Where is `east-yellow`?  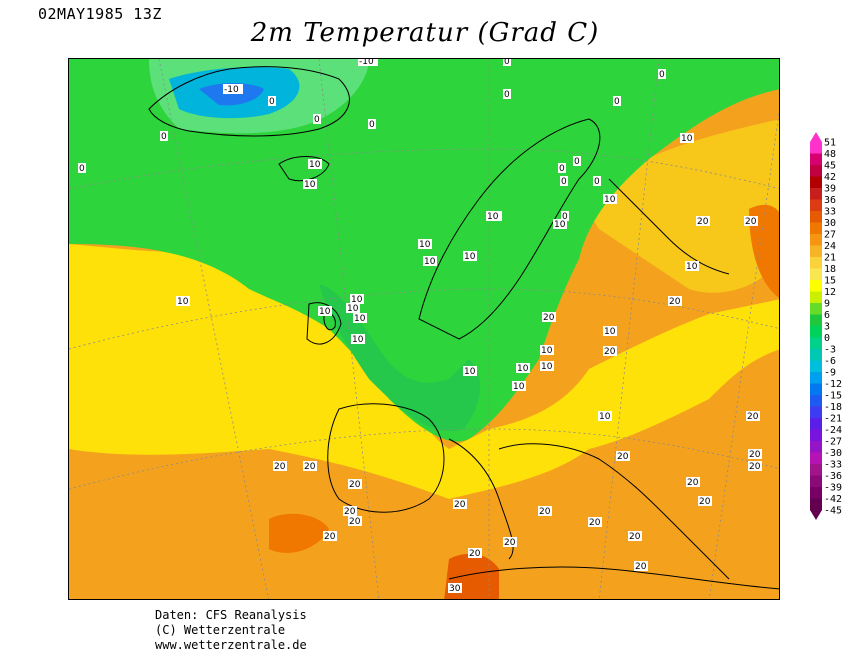 east-yellow is located at coordinates (679, 206).